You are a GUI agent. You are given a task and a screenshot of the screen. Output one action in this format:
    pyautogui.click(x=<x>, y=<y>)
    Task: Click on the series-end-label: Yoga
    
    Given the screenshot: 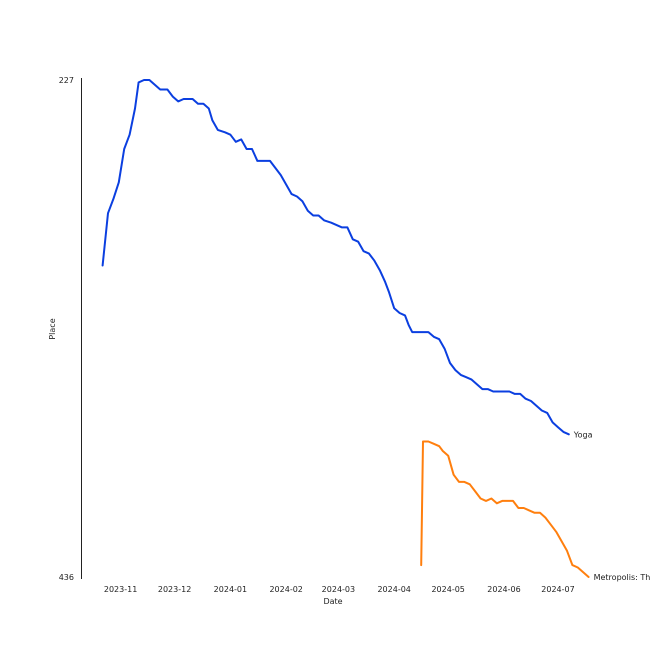 What is the action you would take?
    pyautogui.click(x=583, y=434)
    